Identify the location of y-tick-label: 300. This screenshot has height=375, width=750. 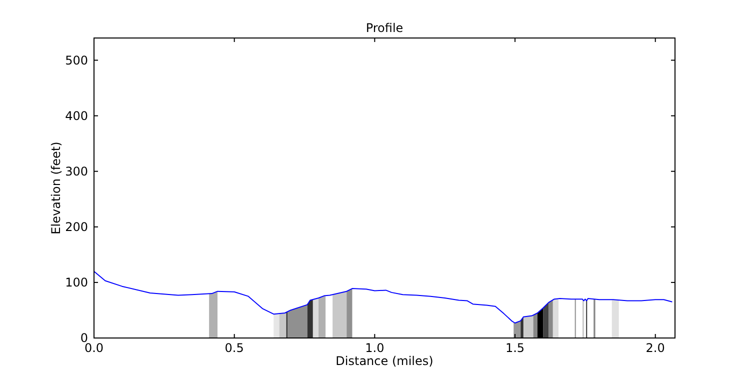
(76, 171).